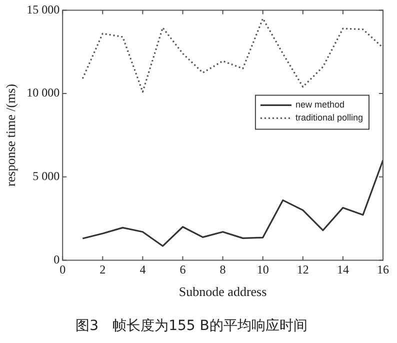 This screenshot has width=397, height=343. What do you see at coordinates (262, 269) in the screenshot?
I see `x-tick-label: 10` at bounding box center [262, 269].